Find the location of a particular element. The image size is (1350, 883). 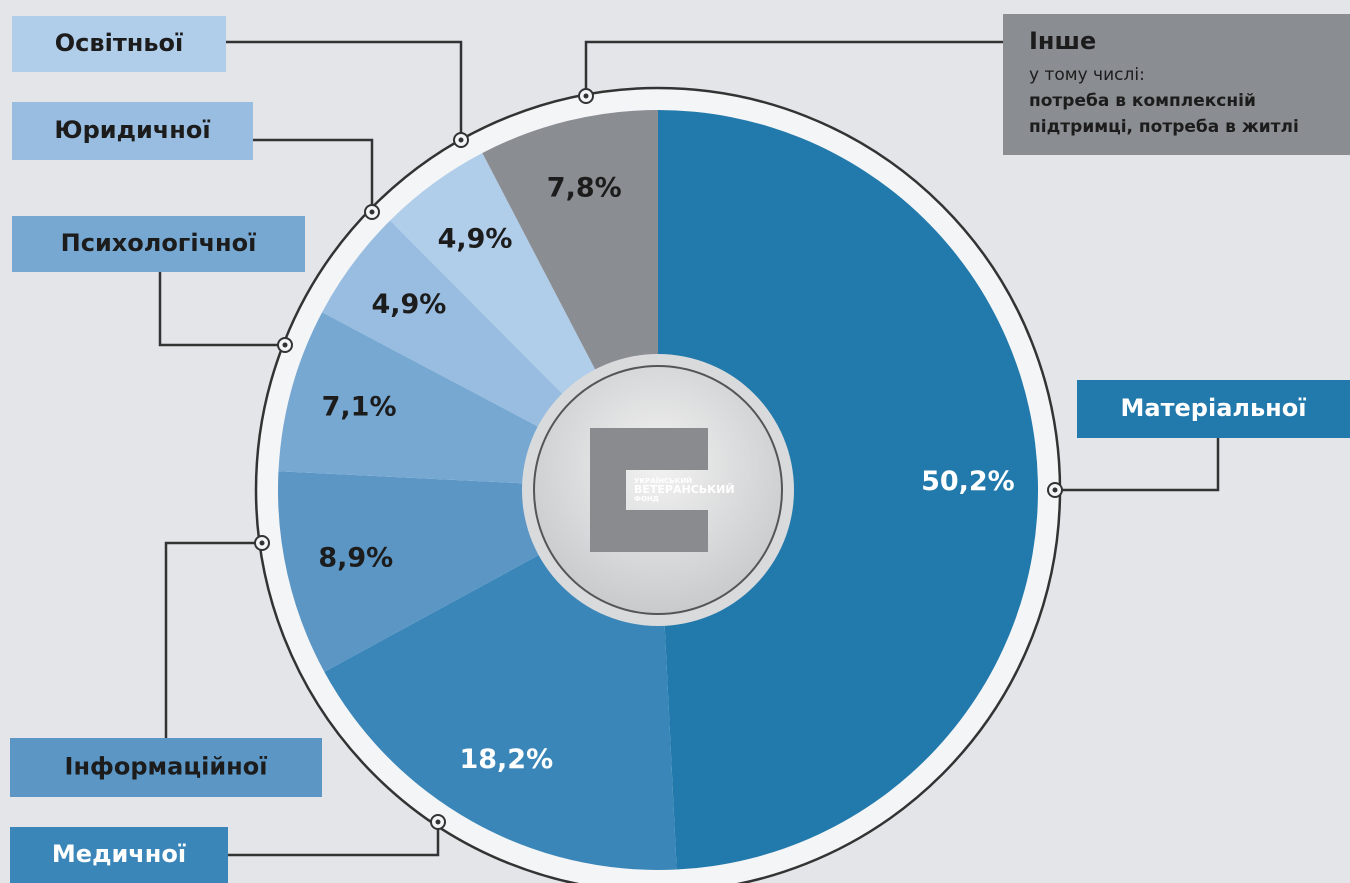

annotation: у тому числі: is located at coordinates (1087, 75).